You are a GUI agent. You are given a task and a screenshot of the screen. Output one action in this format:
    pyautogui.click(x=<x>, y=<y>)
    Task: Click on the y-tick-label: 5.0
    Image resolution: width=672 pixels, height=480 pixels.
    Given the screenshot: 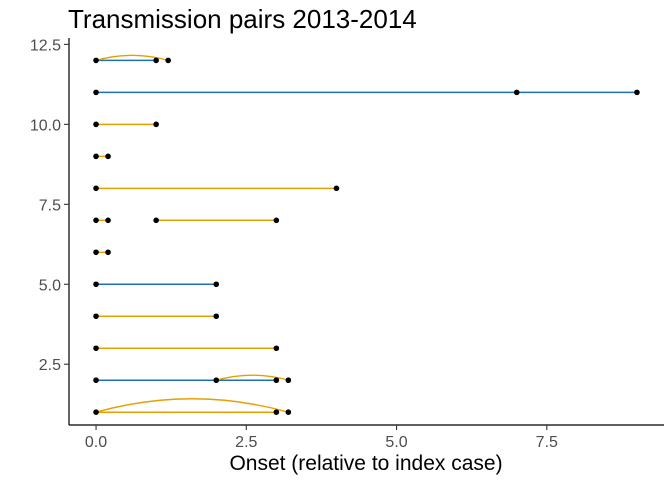 What is the action you would take?
    pyautogui.click(x=50, y=285)
    